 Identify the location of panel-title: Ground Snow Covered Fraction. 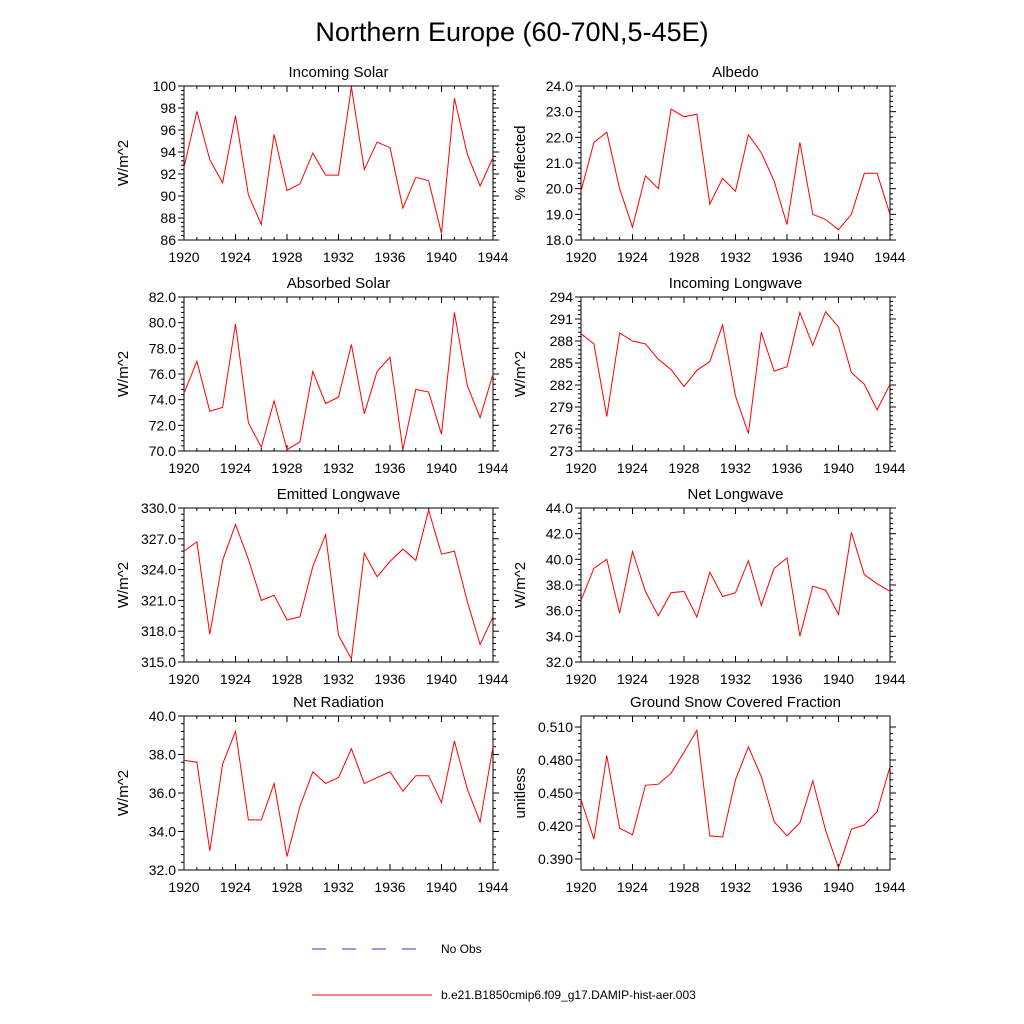
(735, 702).